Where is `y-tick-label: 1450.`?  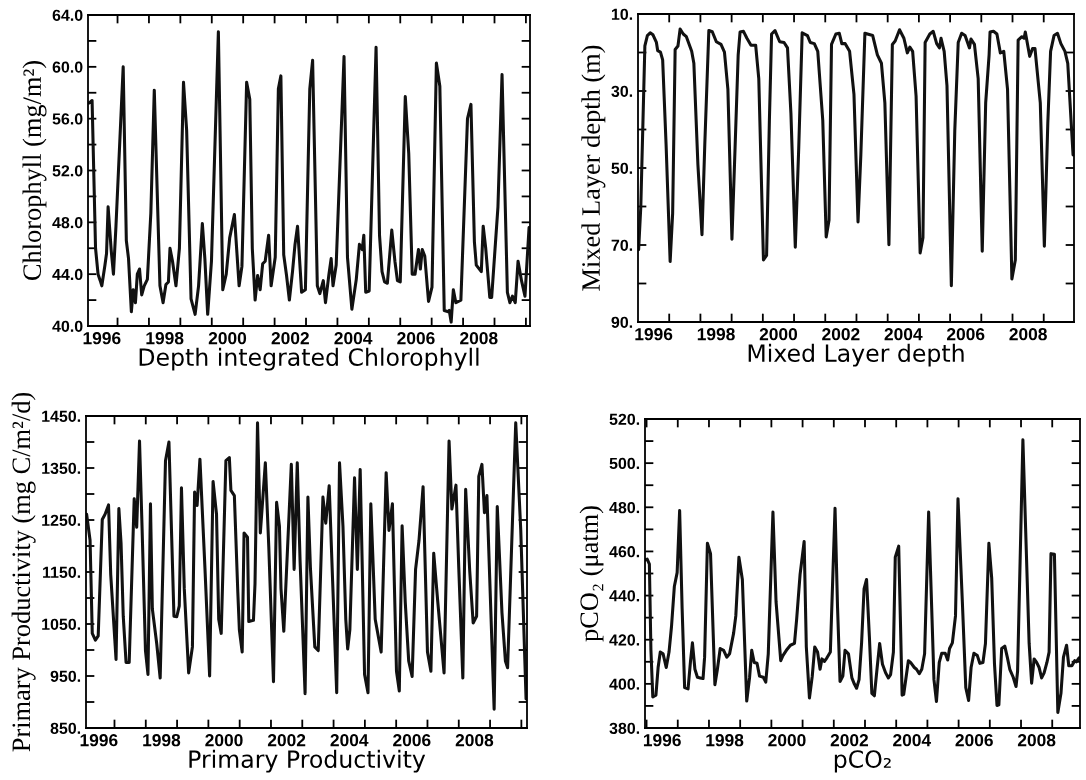
y-tick-label: 1450. is located at coordinates (61, 416).